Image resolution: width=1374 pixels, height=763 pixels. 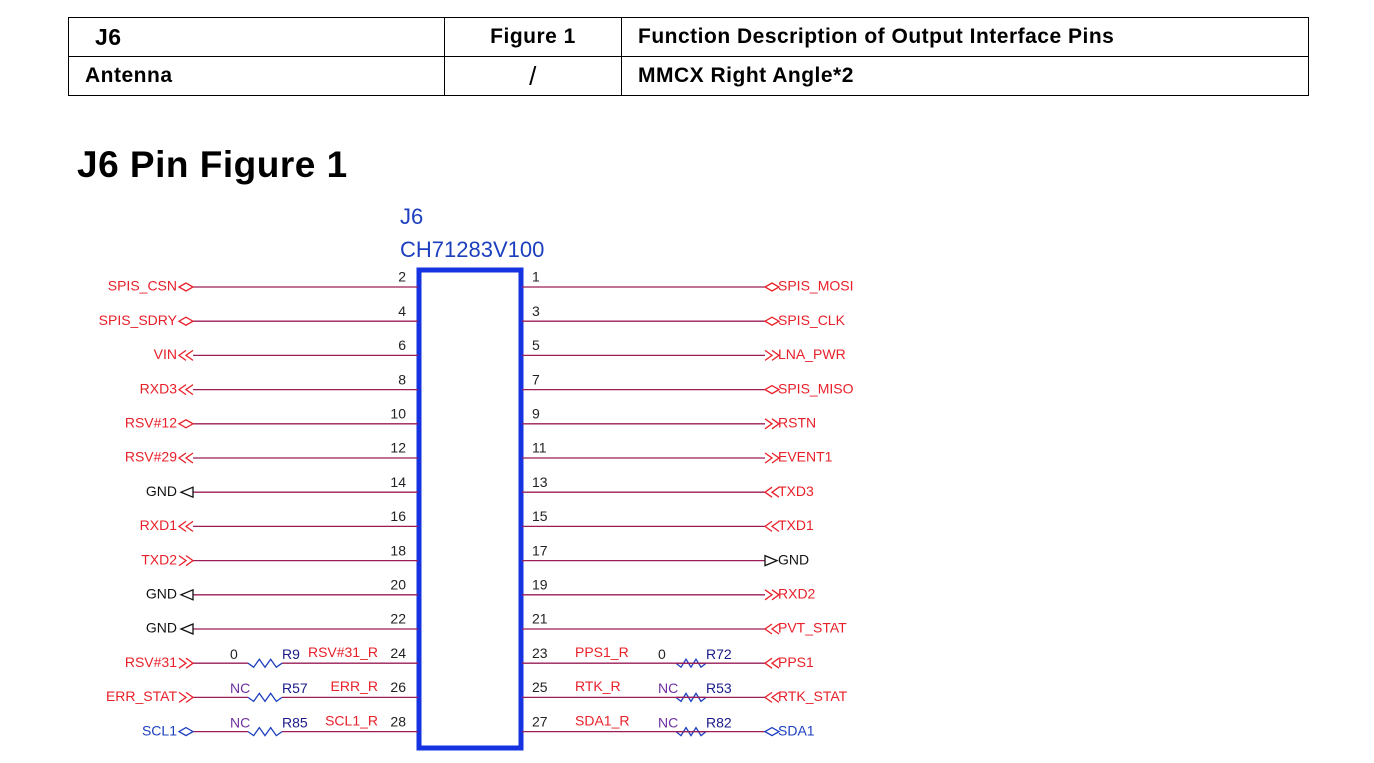 I want to click on pin-number: 20, so click(x=398, y=585).